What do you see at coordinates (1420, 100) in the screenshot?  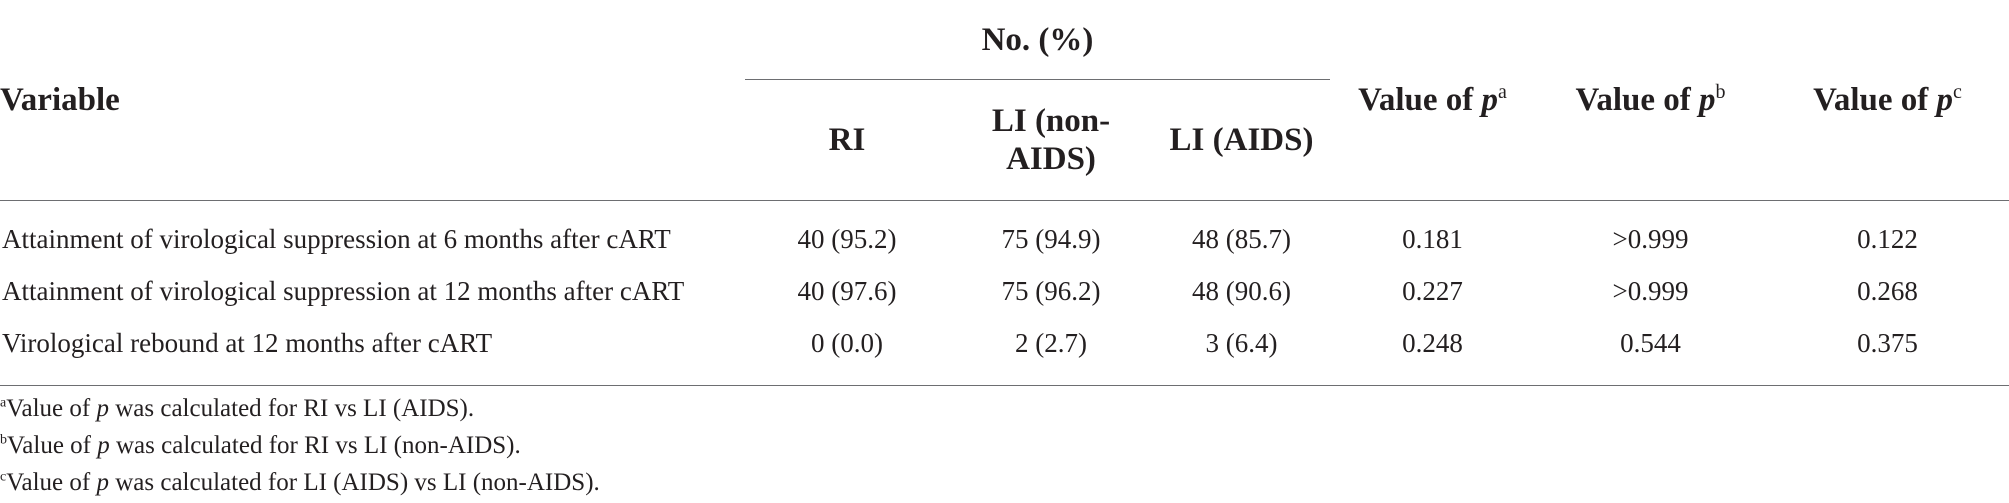 I see `header-p-a-prefix: Value of` at bounding box center [1420, 100].